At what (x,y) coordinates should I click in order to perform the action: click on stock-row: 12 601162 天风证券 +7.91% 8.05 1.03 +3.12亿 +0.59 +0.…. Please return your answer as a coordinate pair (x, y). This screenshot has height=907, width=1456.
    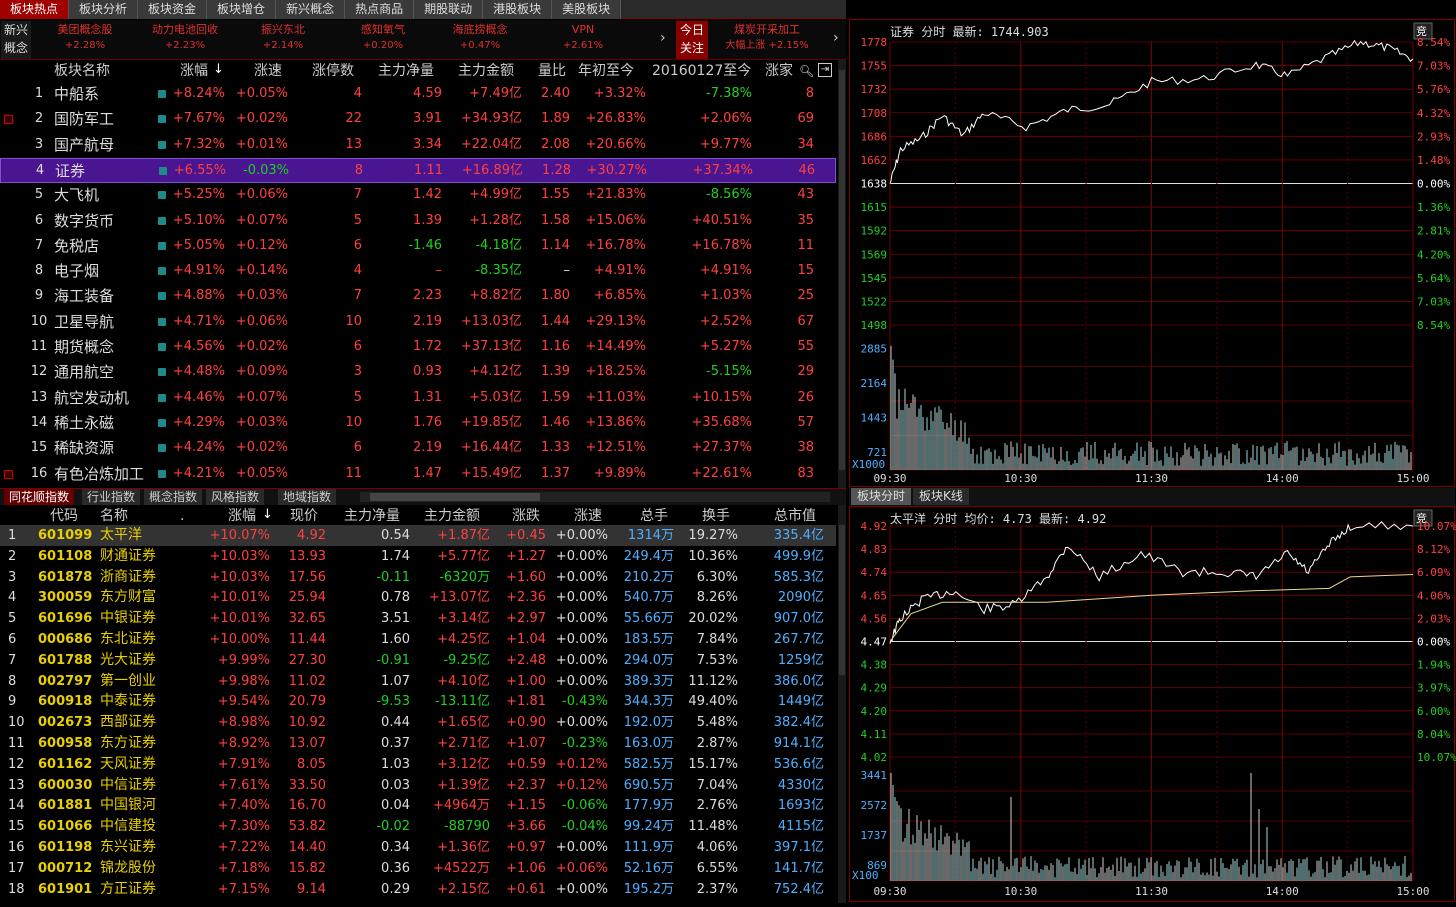
    Looking at the image, I should click on (418, 764).